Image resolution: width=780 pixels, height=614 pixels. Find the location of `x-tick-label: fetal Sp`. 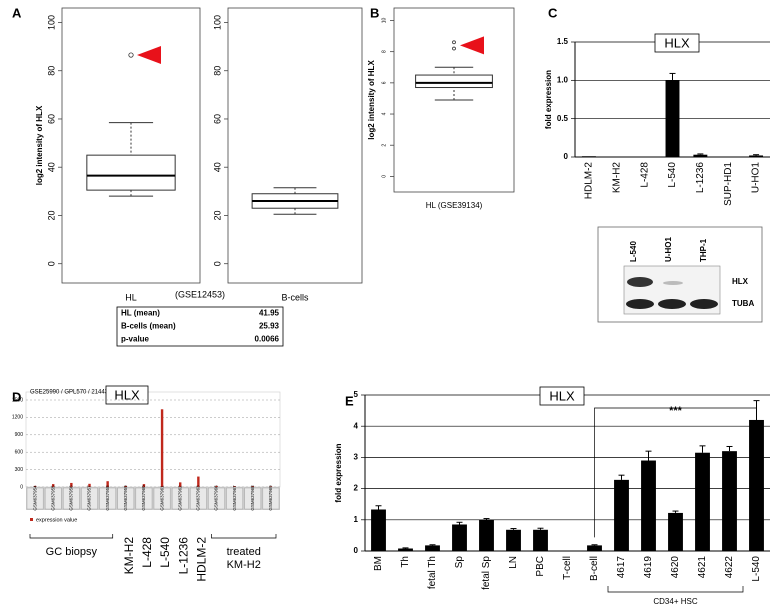

x-tick-label: fetal Sp is located at coordinates (486, 573).